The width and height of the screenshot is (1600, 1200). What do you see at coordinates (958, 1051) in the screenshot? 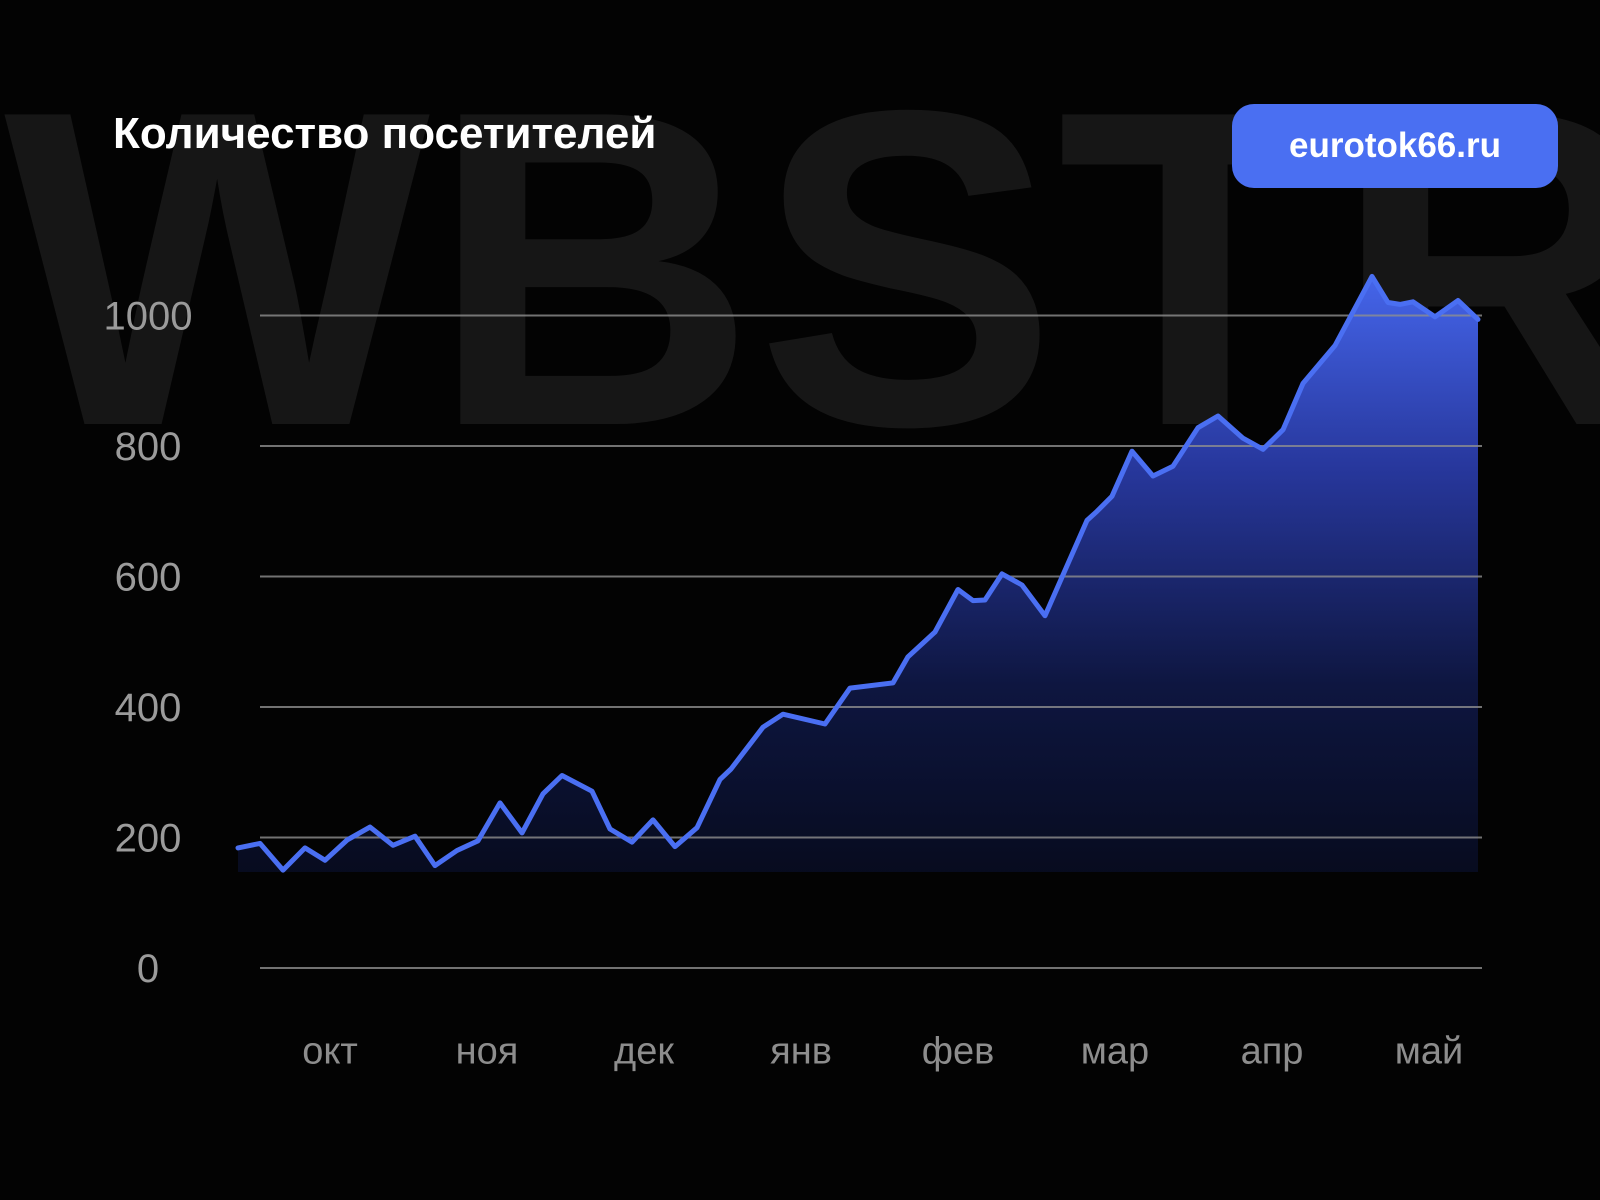
I see `x-tick-label-фев: фев` at bounding box center [958, 1051].